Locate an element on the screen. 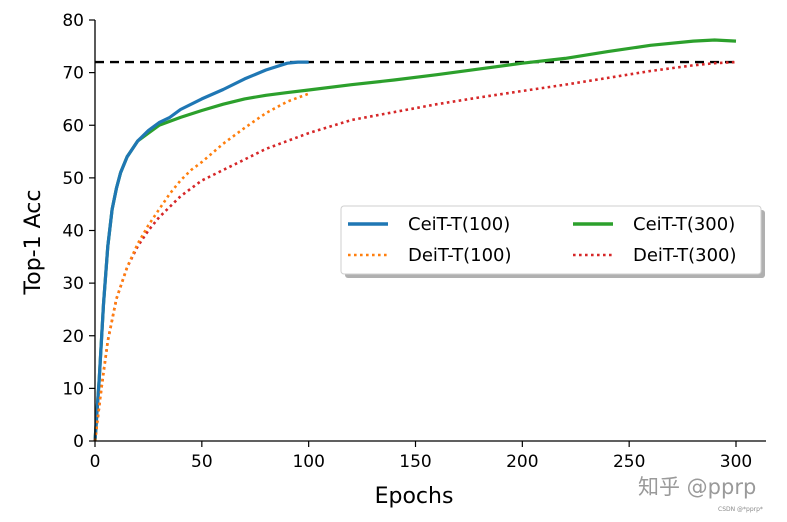  y-axis-label: Top-1 Acc is located at coordinates (33, 243).